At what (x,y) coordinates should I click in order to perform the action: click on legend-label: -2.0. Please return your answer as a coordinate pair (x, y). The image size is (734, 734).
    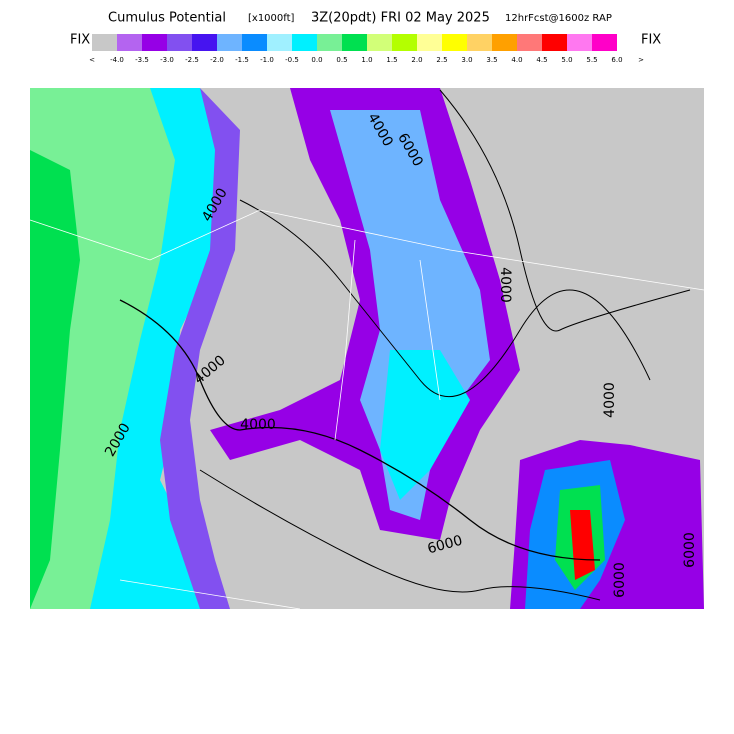
    Looking at the image, I should click on (217, 60).